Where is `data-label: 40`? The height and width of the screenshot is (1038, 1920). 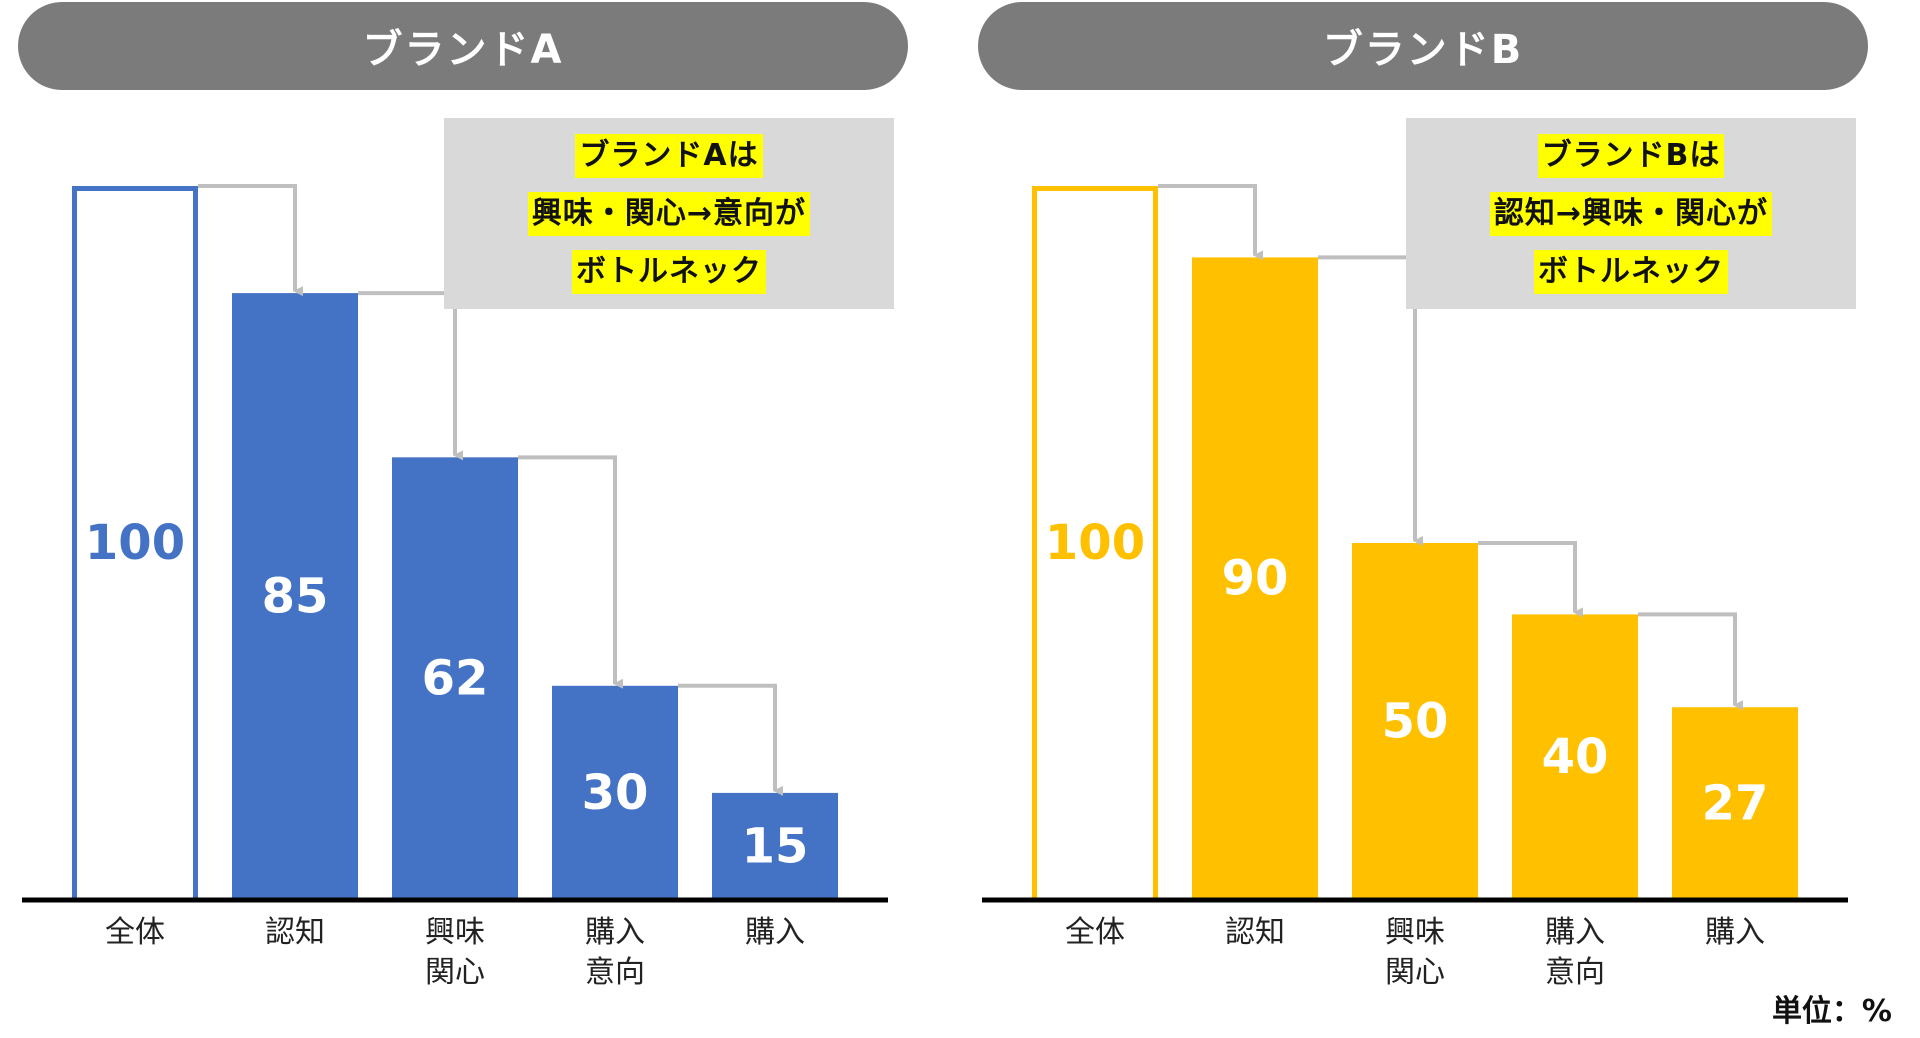
data-label: 40 is located at coordinates (1575, 757).